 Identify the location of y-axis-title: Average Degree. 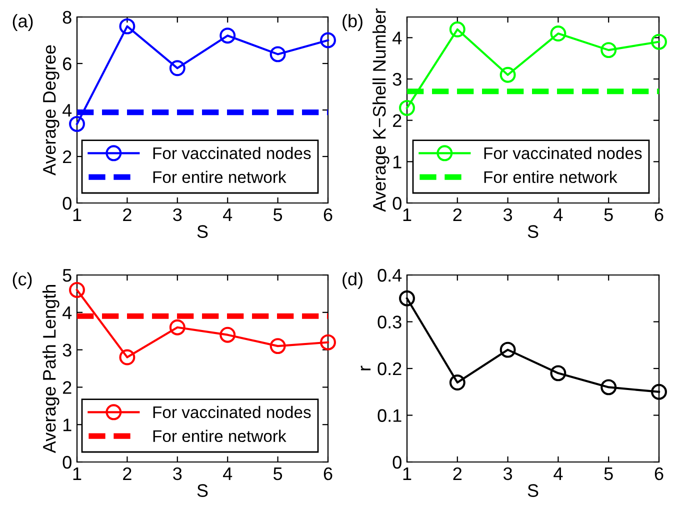
(51, 110).